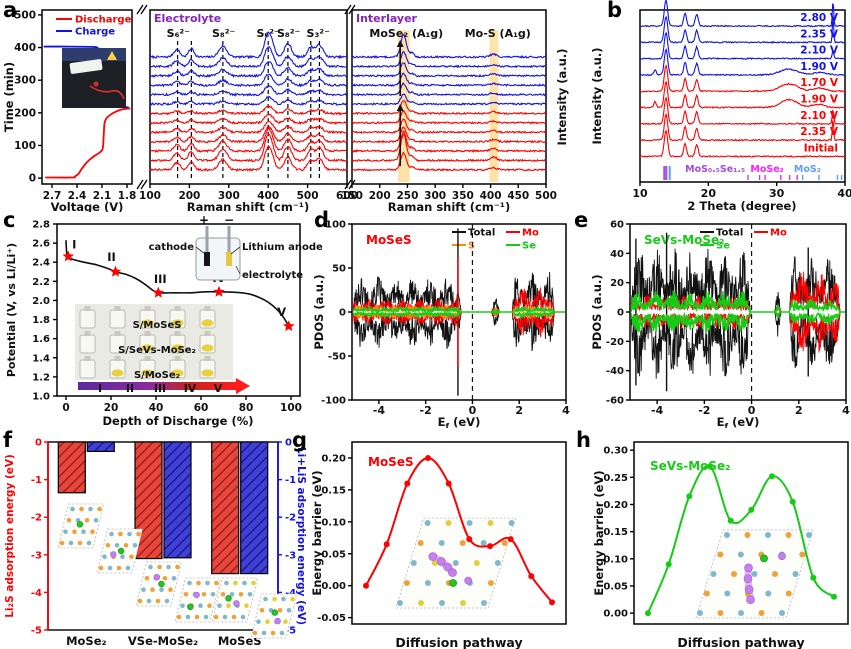 Image resolution: width=851 pixels, height=649 pixels. Describe the element at coordinates (615, 371) in the screenshot. I see `pdos-y-tick: -40` at that location.